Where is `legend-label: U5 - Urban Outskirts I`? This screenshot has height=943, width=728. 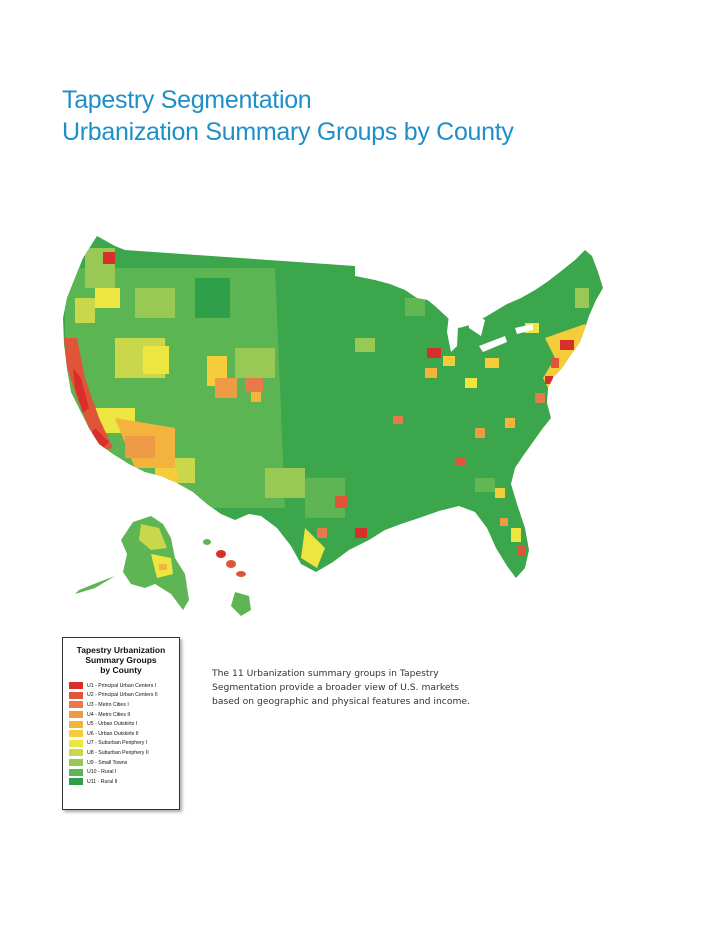
legend-label: U5 - Urban Outskirts I is located at coordinates (112, 724).